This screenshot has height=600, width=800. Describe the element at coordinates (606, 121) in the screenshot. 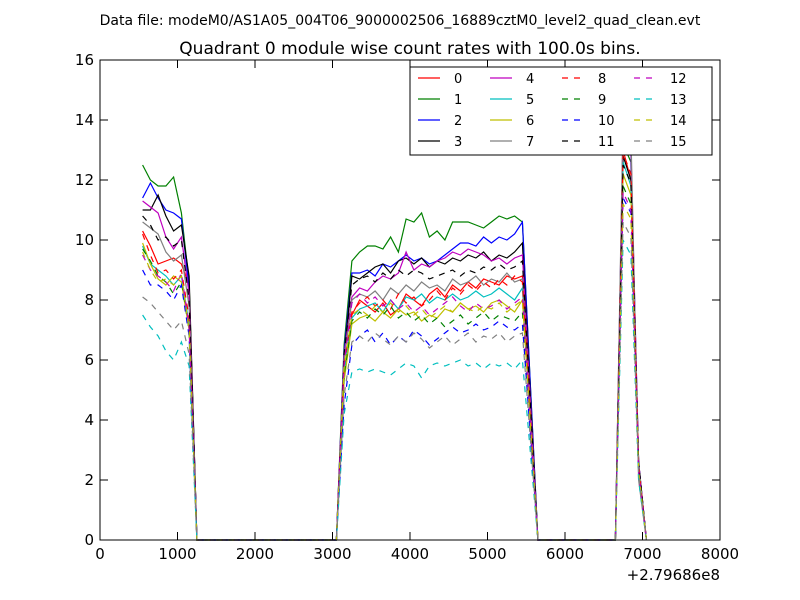

I see `legend-label: 10` at that location.